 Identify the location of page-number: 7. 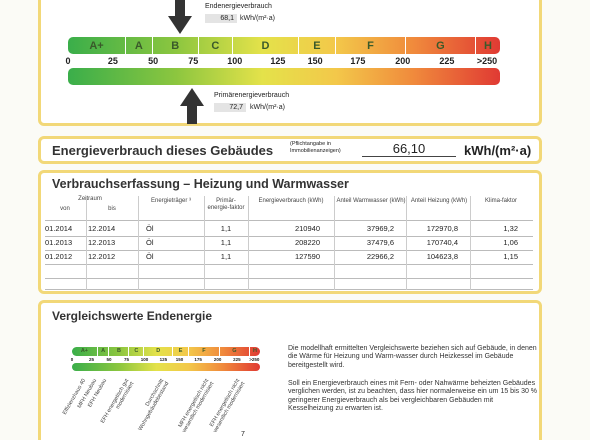
(243, 434).